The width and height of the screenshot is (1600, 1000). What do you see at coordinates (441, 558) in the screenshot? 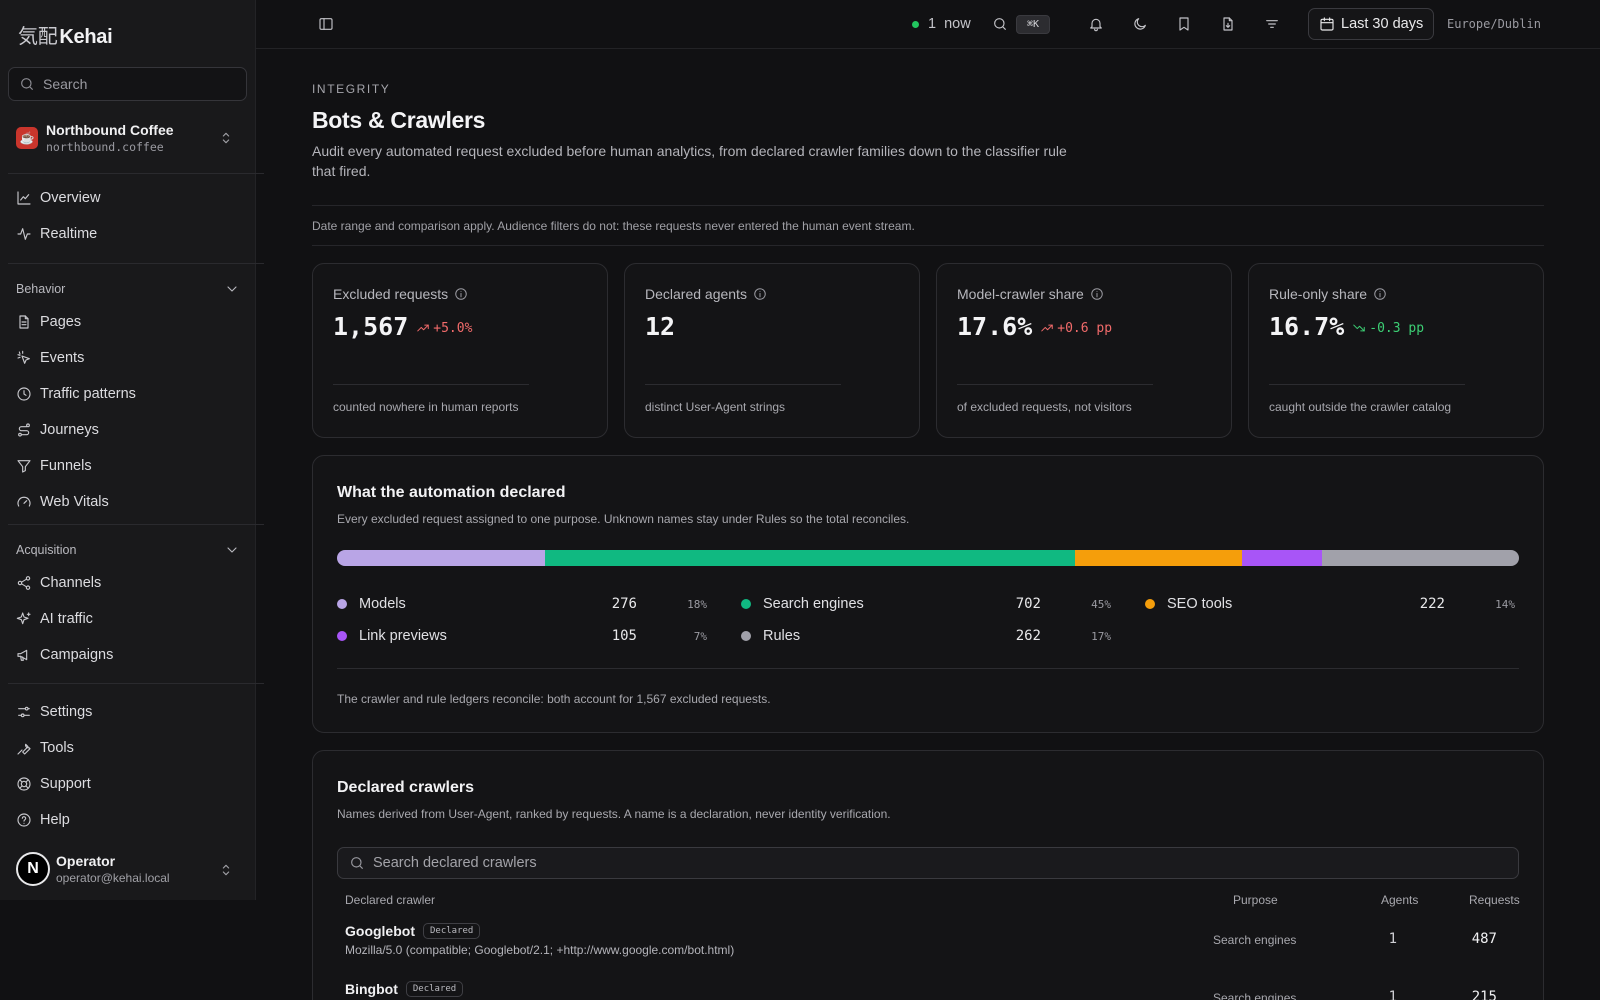
I see `stack-segment-models` at bounding box center [441, 558].